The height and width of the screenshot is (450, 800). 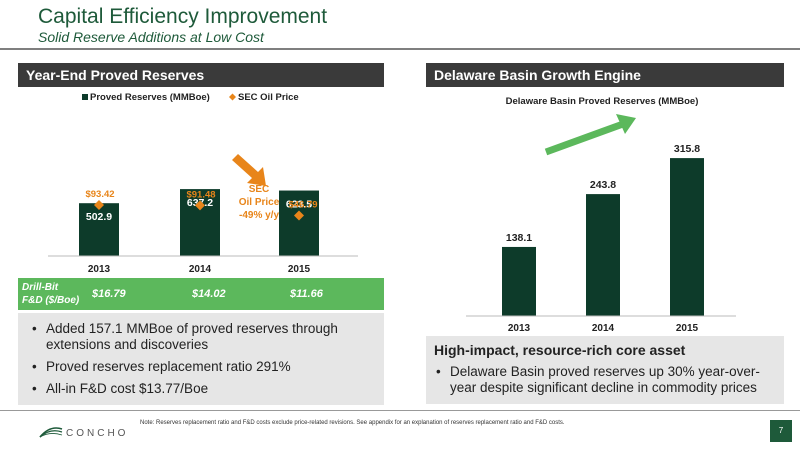 I want to click on delaware-label-2013: 138.1, so click(x=519, y=238).